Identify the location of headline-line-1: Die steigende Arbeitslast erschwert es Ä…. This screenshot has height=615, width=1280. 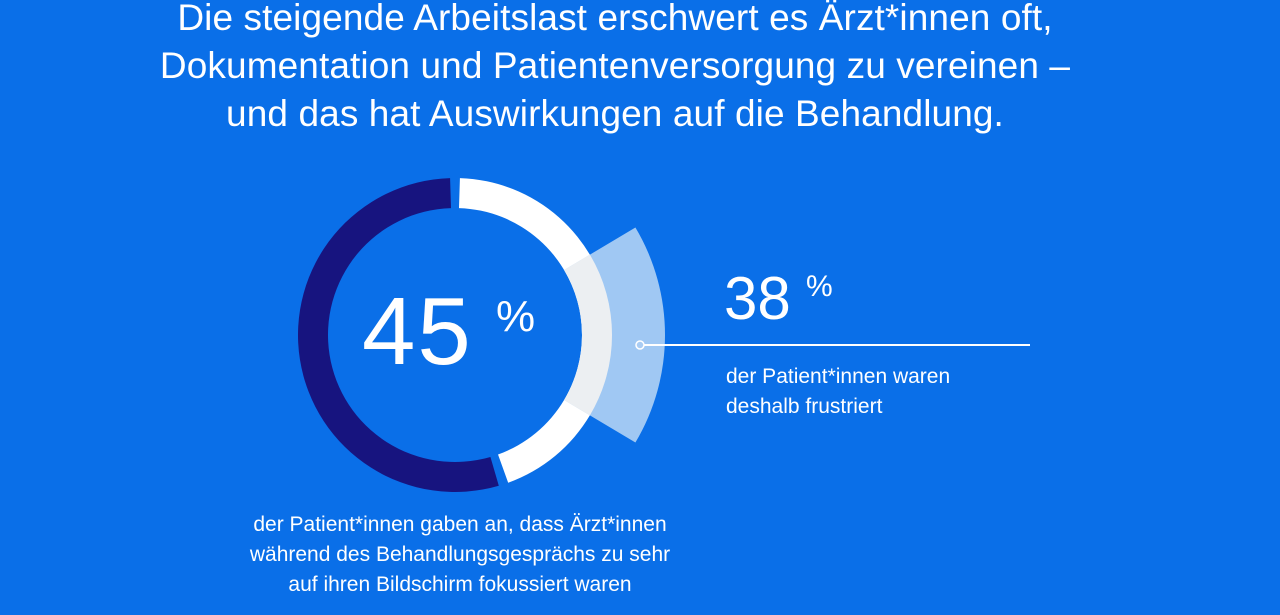
(615, 19).